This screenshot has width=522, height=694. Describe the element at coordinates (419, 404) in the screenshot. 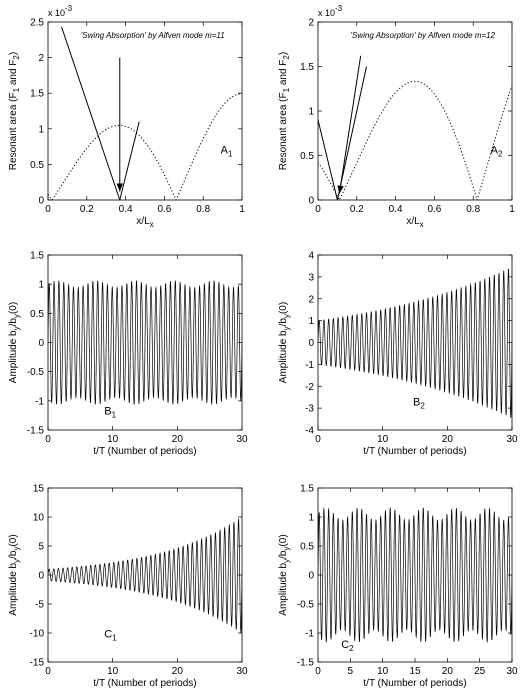

I see `panel-label: B2` at that location.